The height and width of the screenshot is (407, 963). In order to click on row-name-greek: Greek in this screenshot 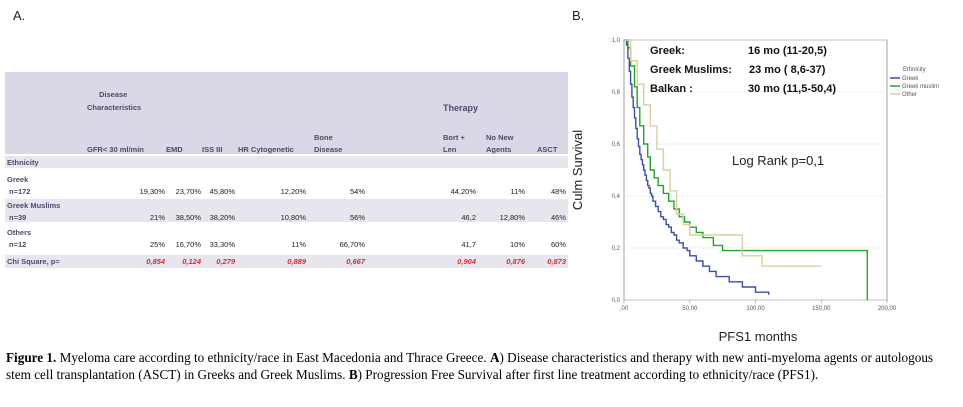, I will do `click(18, 179)`.